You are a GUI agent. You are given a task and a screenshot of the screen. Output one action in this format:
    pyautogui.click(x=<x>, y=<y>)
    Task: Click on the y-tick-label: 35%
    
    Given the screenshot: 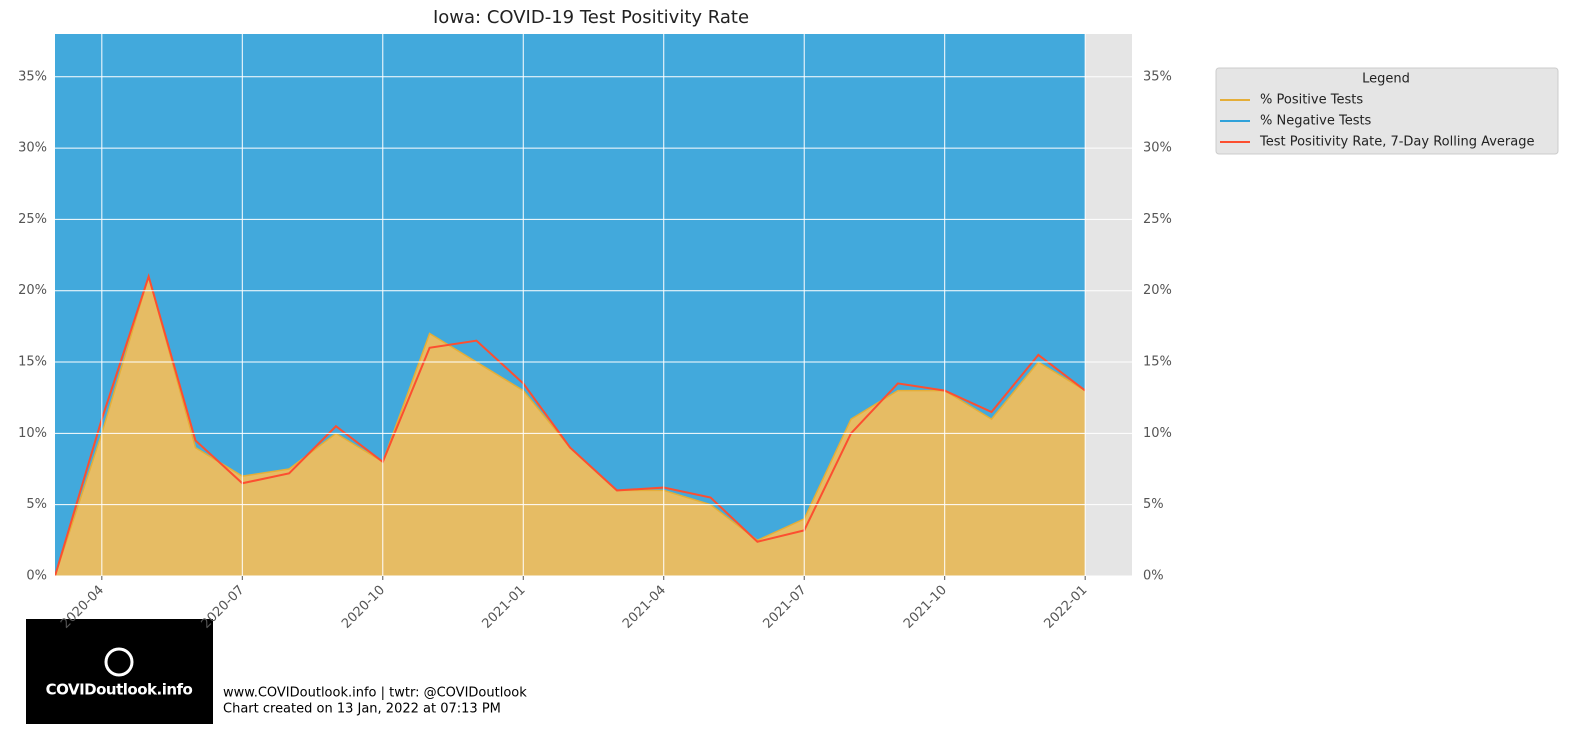 What is the action you would take?
    pyautogui.click(x=32, y=76)
    